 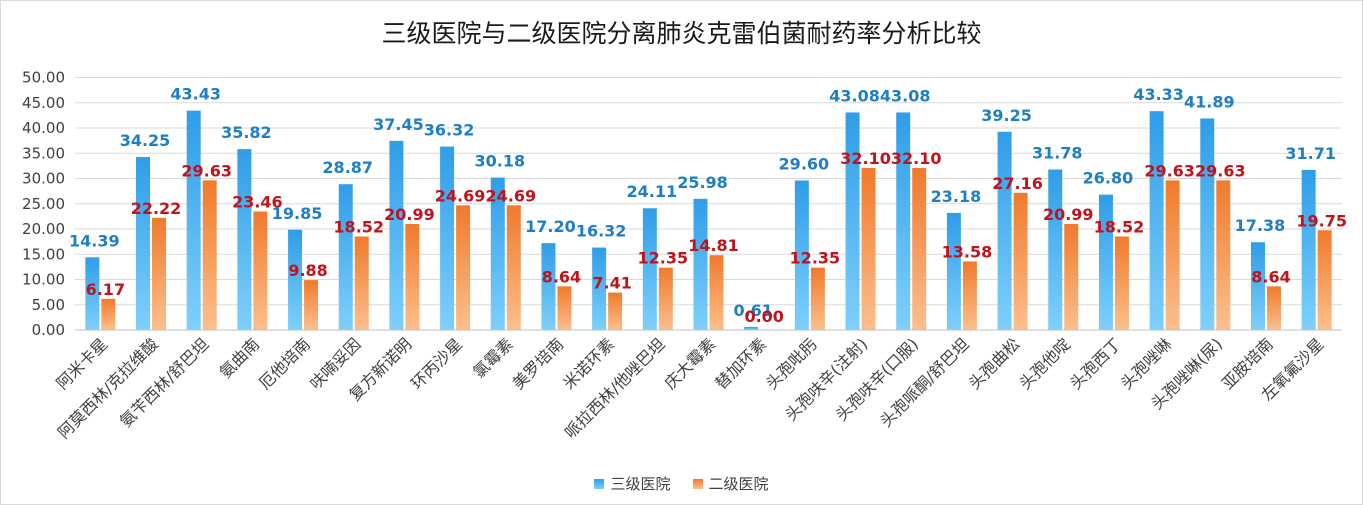 I want to click on data-label-secondary: 24.69, so click(x=460, y=195).